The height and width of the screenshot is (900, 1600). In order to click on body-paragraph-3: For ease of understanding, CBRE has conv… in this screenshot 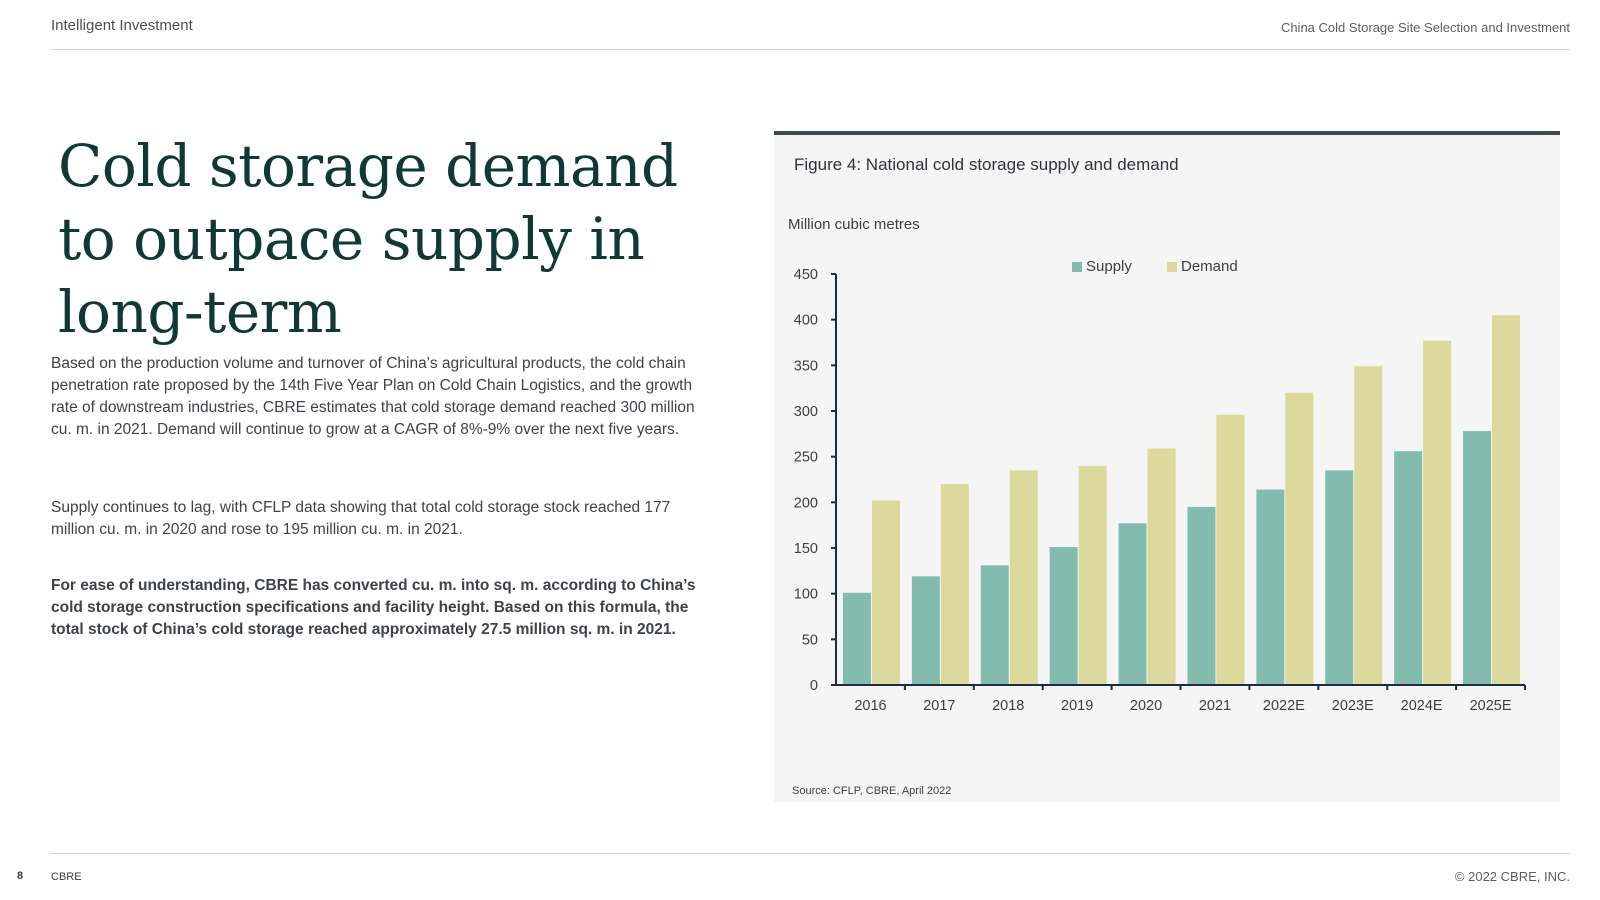, I will do `click(373, 607)`.